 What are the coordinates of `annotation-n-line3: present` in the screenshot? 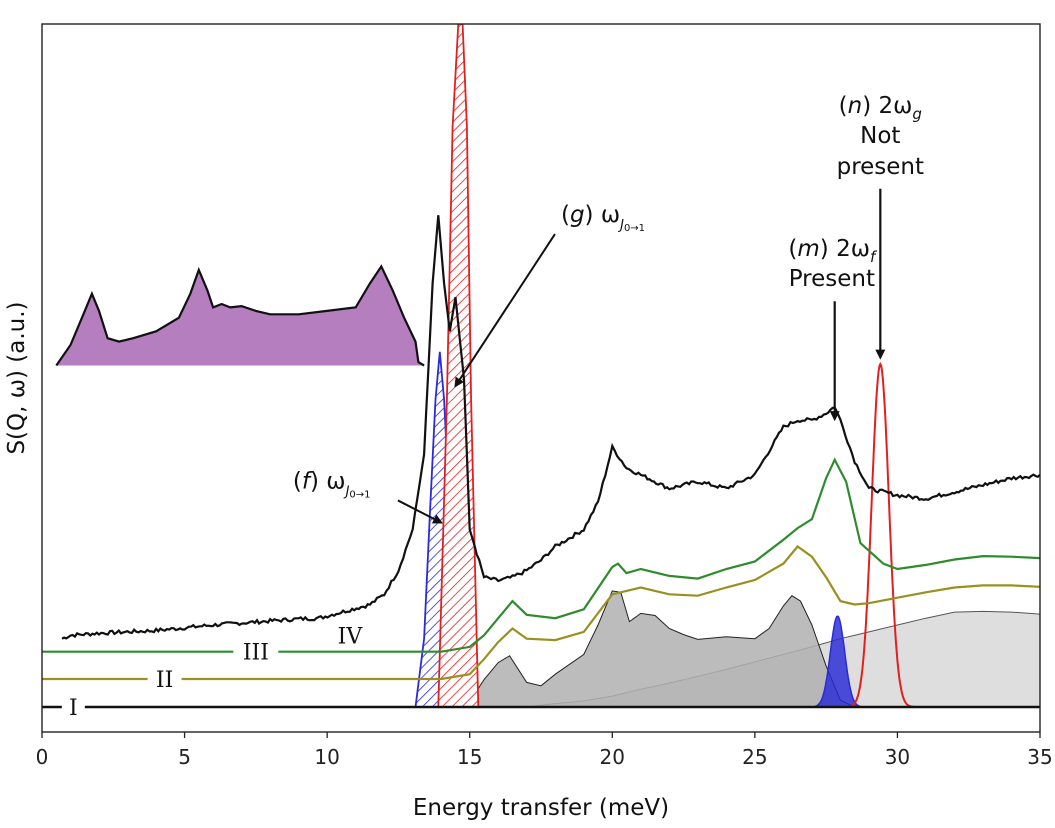 It's located at (880, 167).